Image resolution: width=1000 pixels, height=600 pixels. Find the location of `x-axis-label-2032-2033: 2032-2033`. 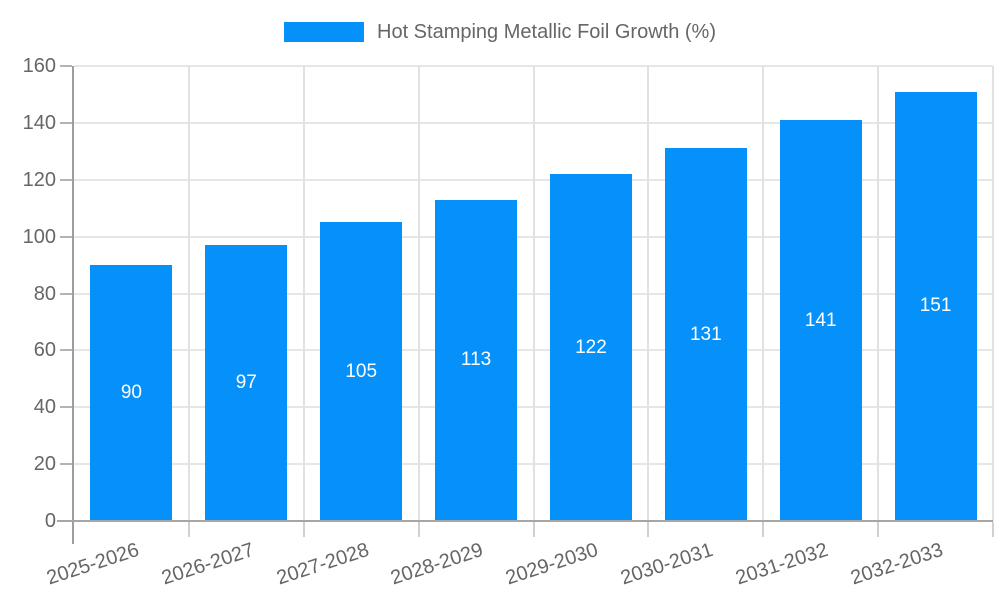

x-axis-label-2032-2033: 2032-2033 is located at coordinates (896, 564).